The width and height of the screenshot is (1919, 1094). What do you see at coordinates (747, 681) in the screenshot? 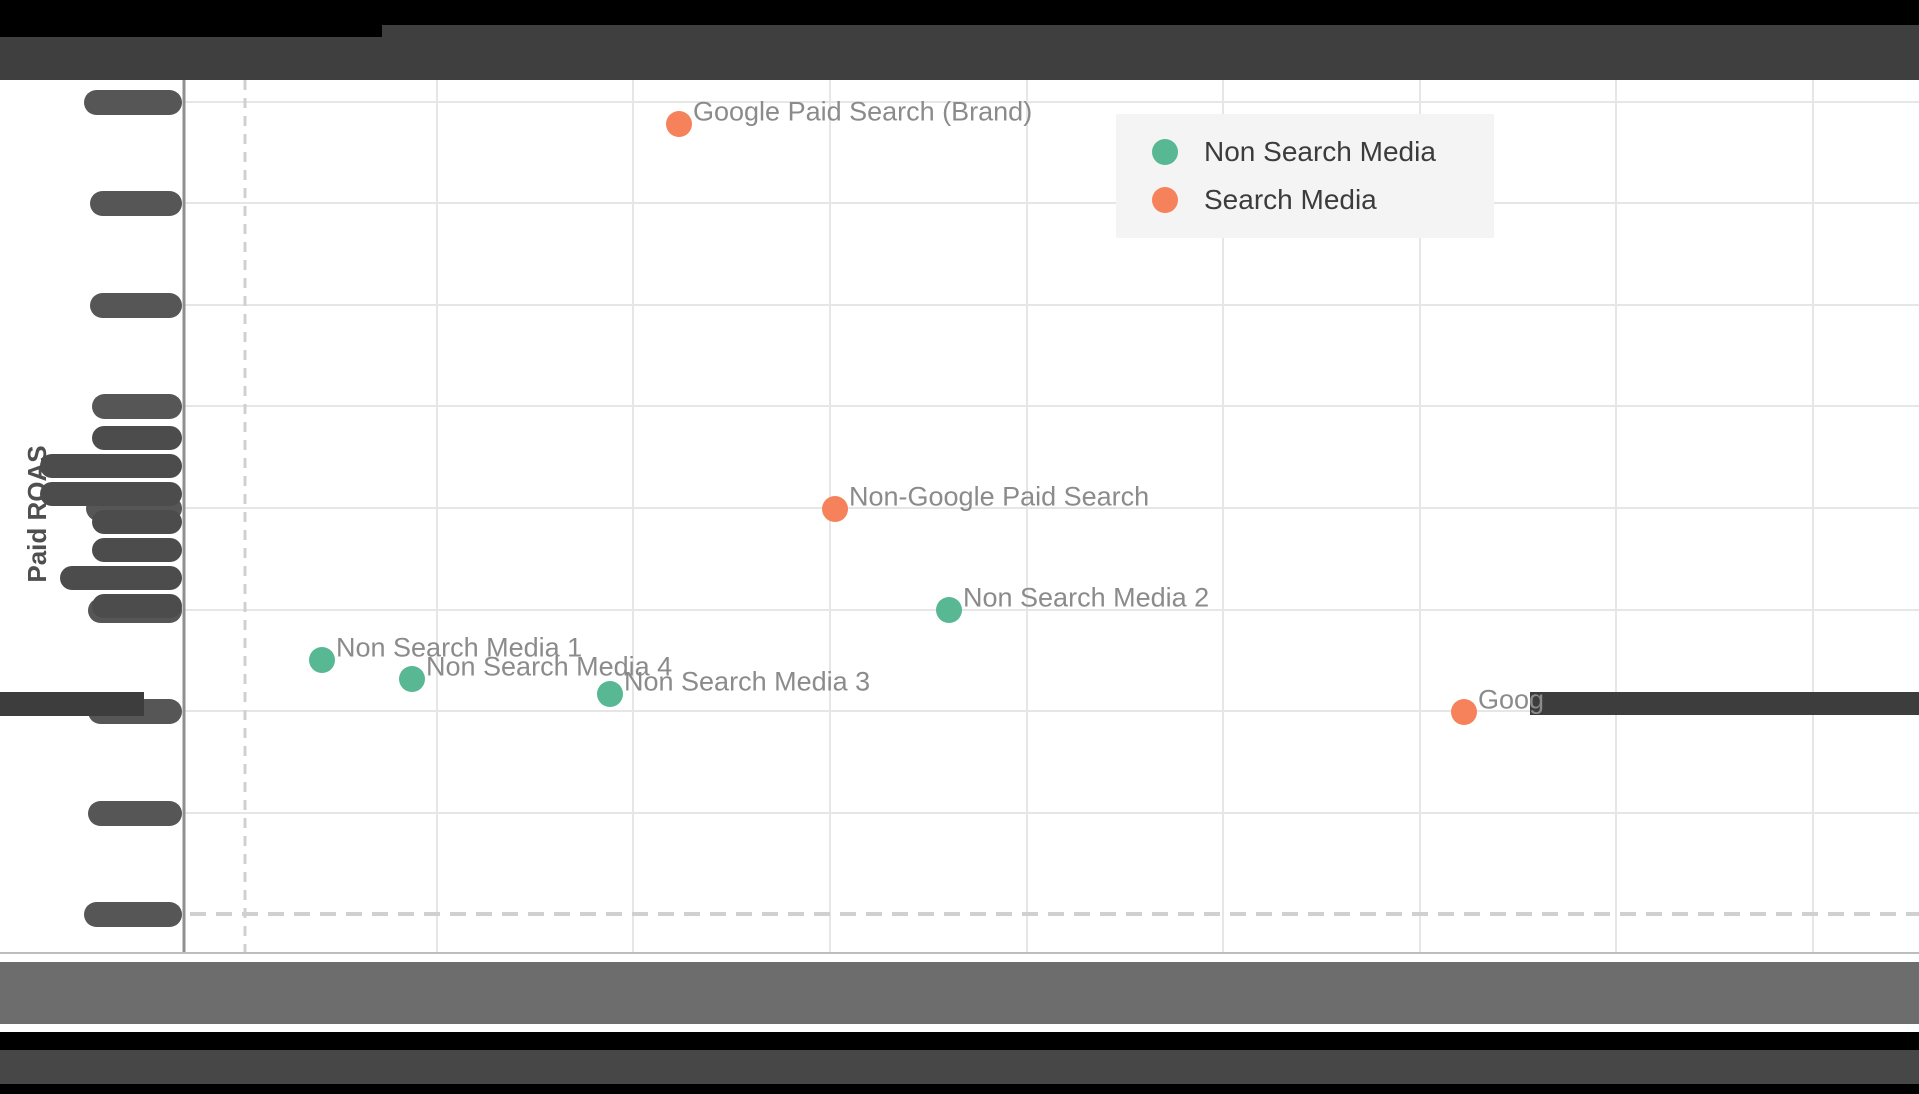
I see `point-label: Non Search Media 3` at bounding box center [747, 681].